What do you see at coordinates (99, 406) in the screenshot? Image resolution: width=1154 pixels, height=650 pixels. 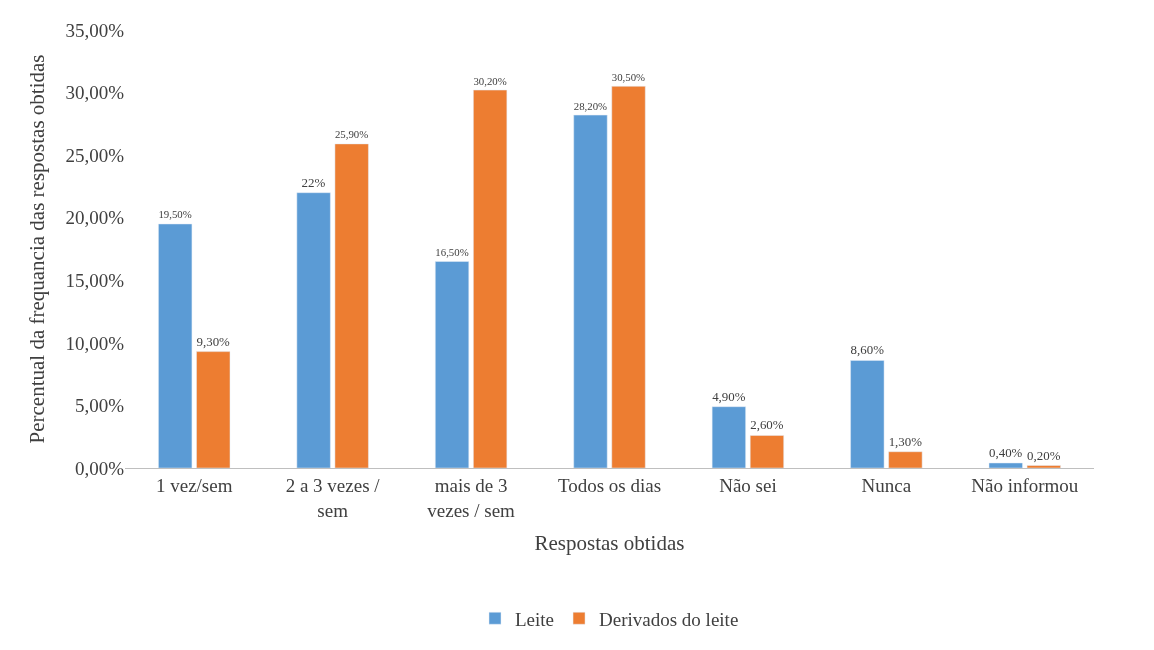 I see `y-tick-label: 5,00%` at bounding box center [99, 406].